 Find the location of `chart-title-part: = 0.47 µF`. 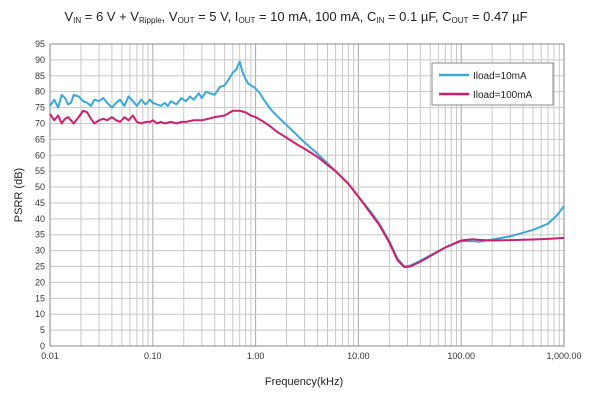

chart-title-part: = 0.47 µF is located at coordinates (498, 16).